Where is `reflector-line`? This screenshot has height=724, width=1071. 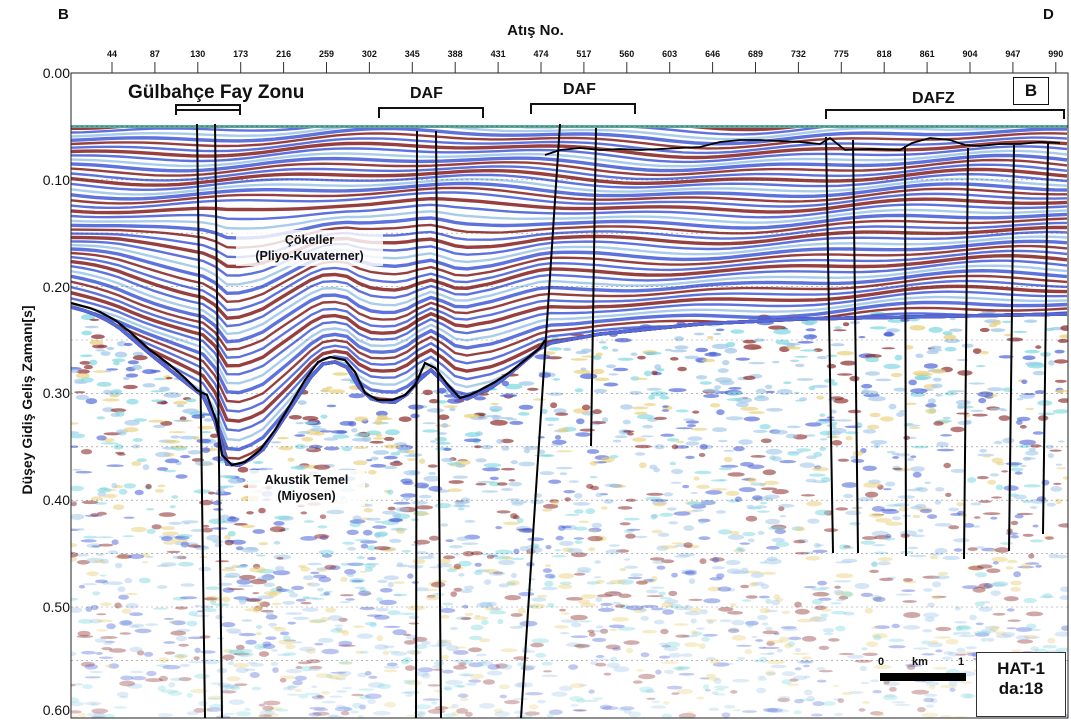
reflector-line is located at coordinates (569, 141).